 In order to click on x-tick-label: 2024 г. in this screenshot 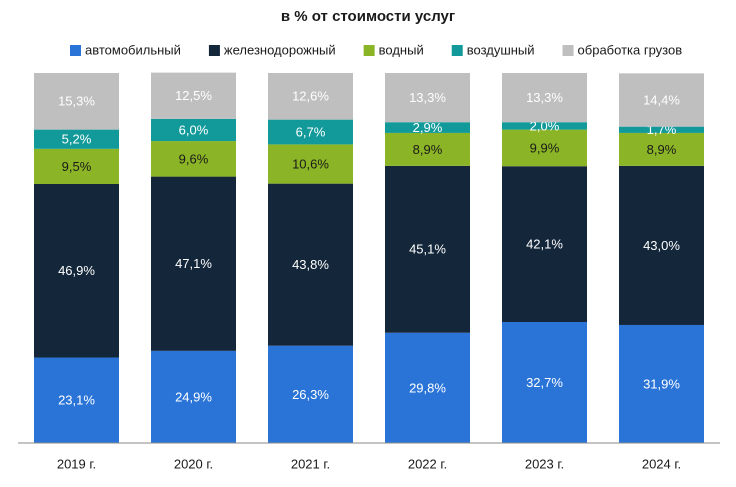, I will do `click(661, 463)`.